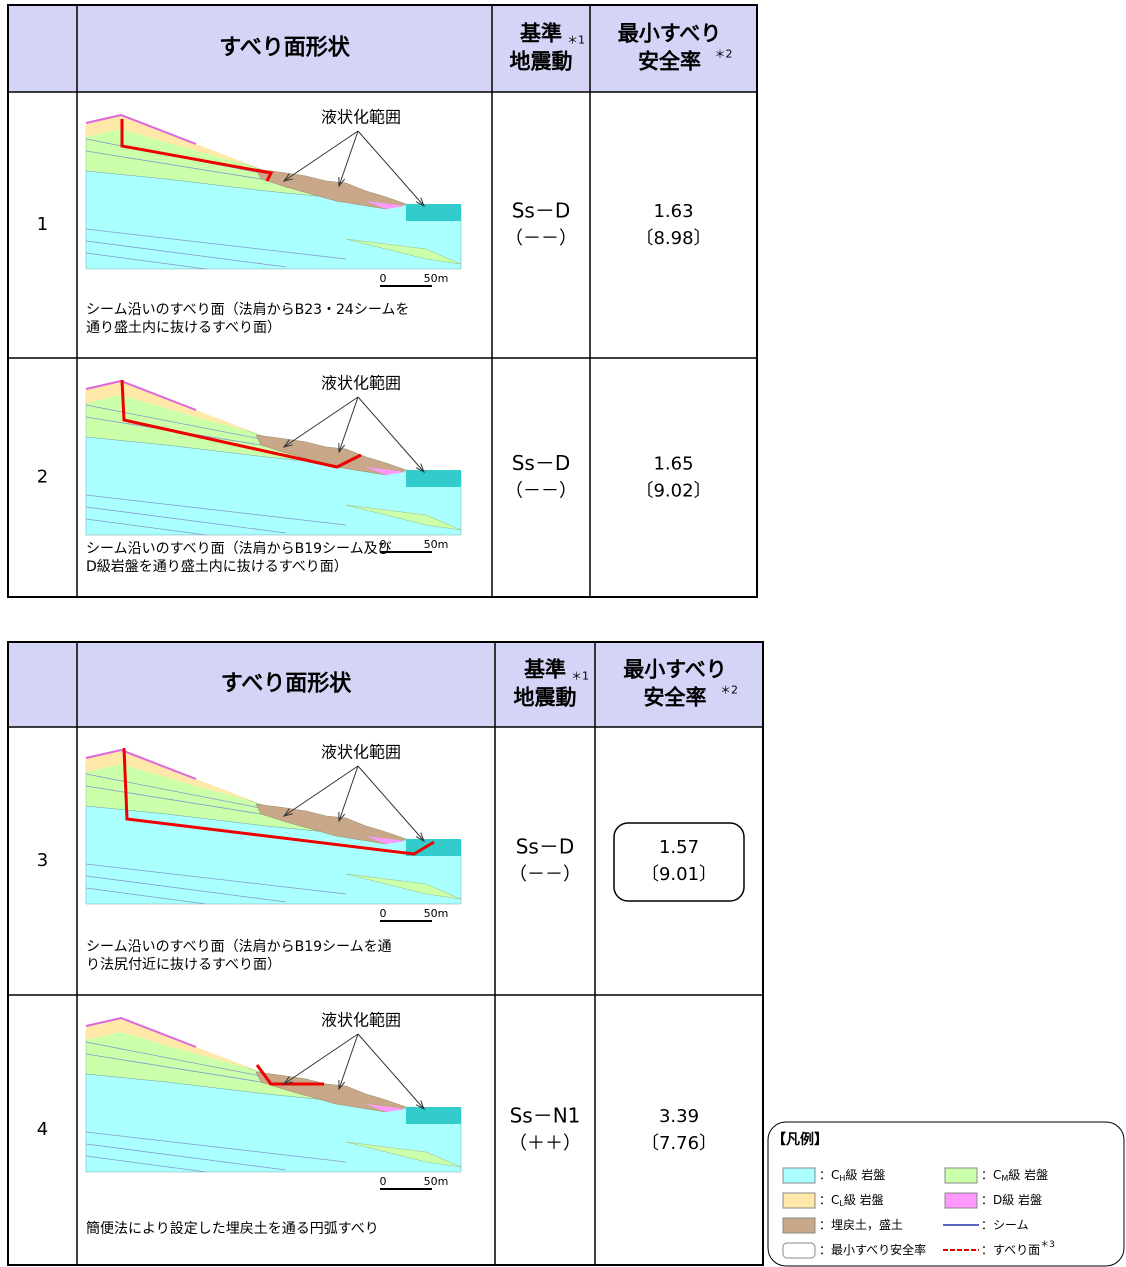  I want to click on safety-factor: 1.63, so click(673, 211).